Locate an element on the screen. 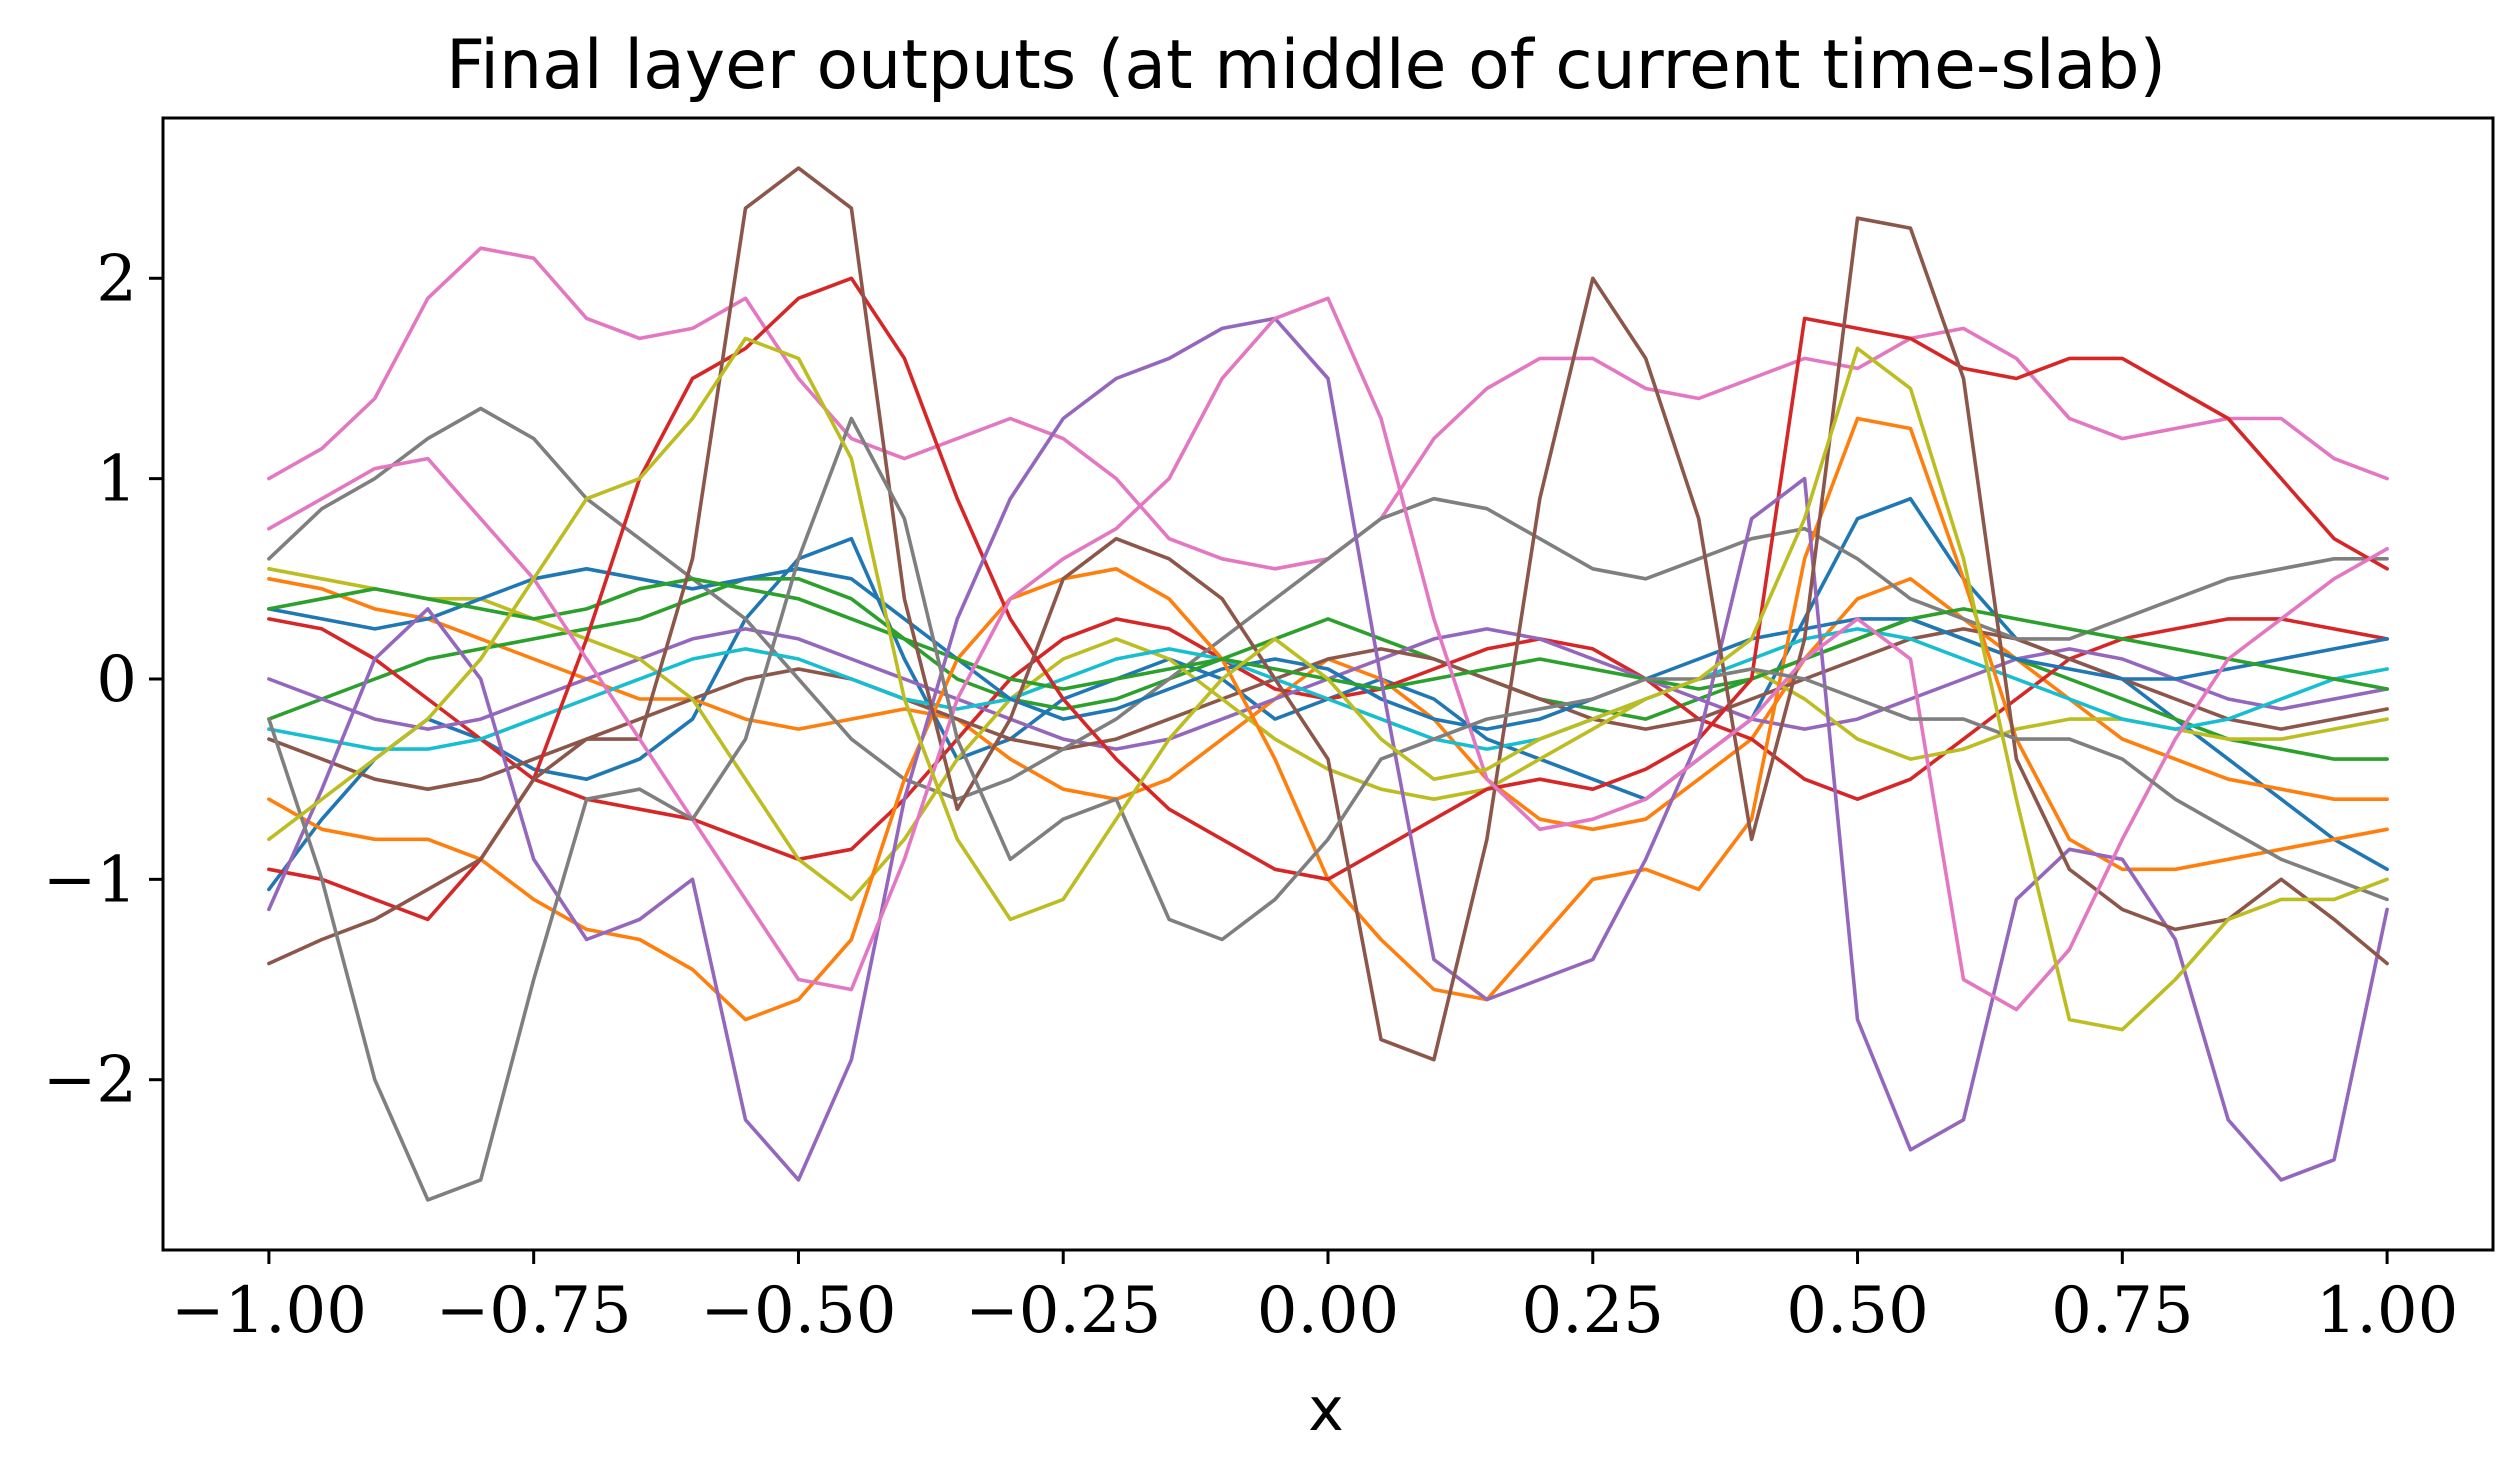 The image size is (2516, 1473). x-tick-label: 0.00 is located at coordinates (1328, 1311).